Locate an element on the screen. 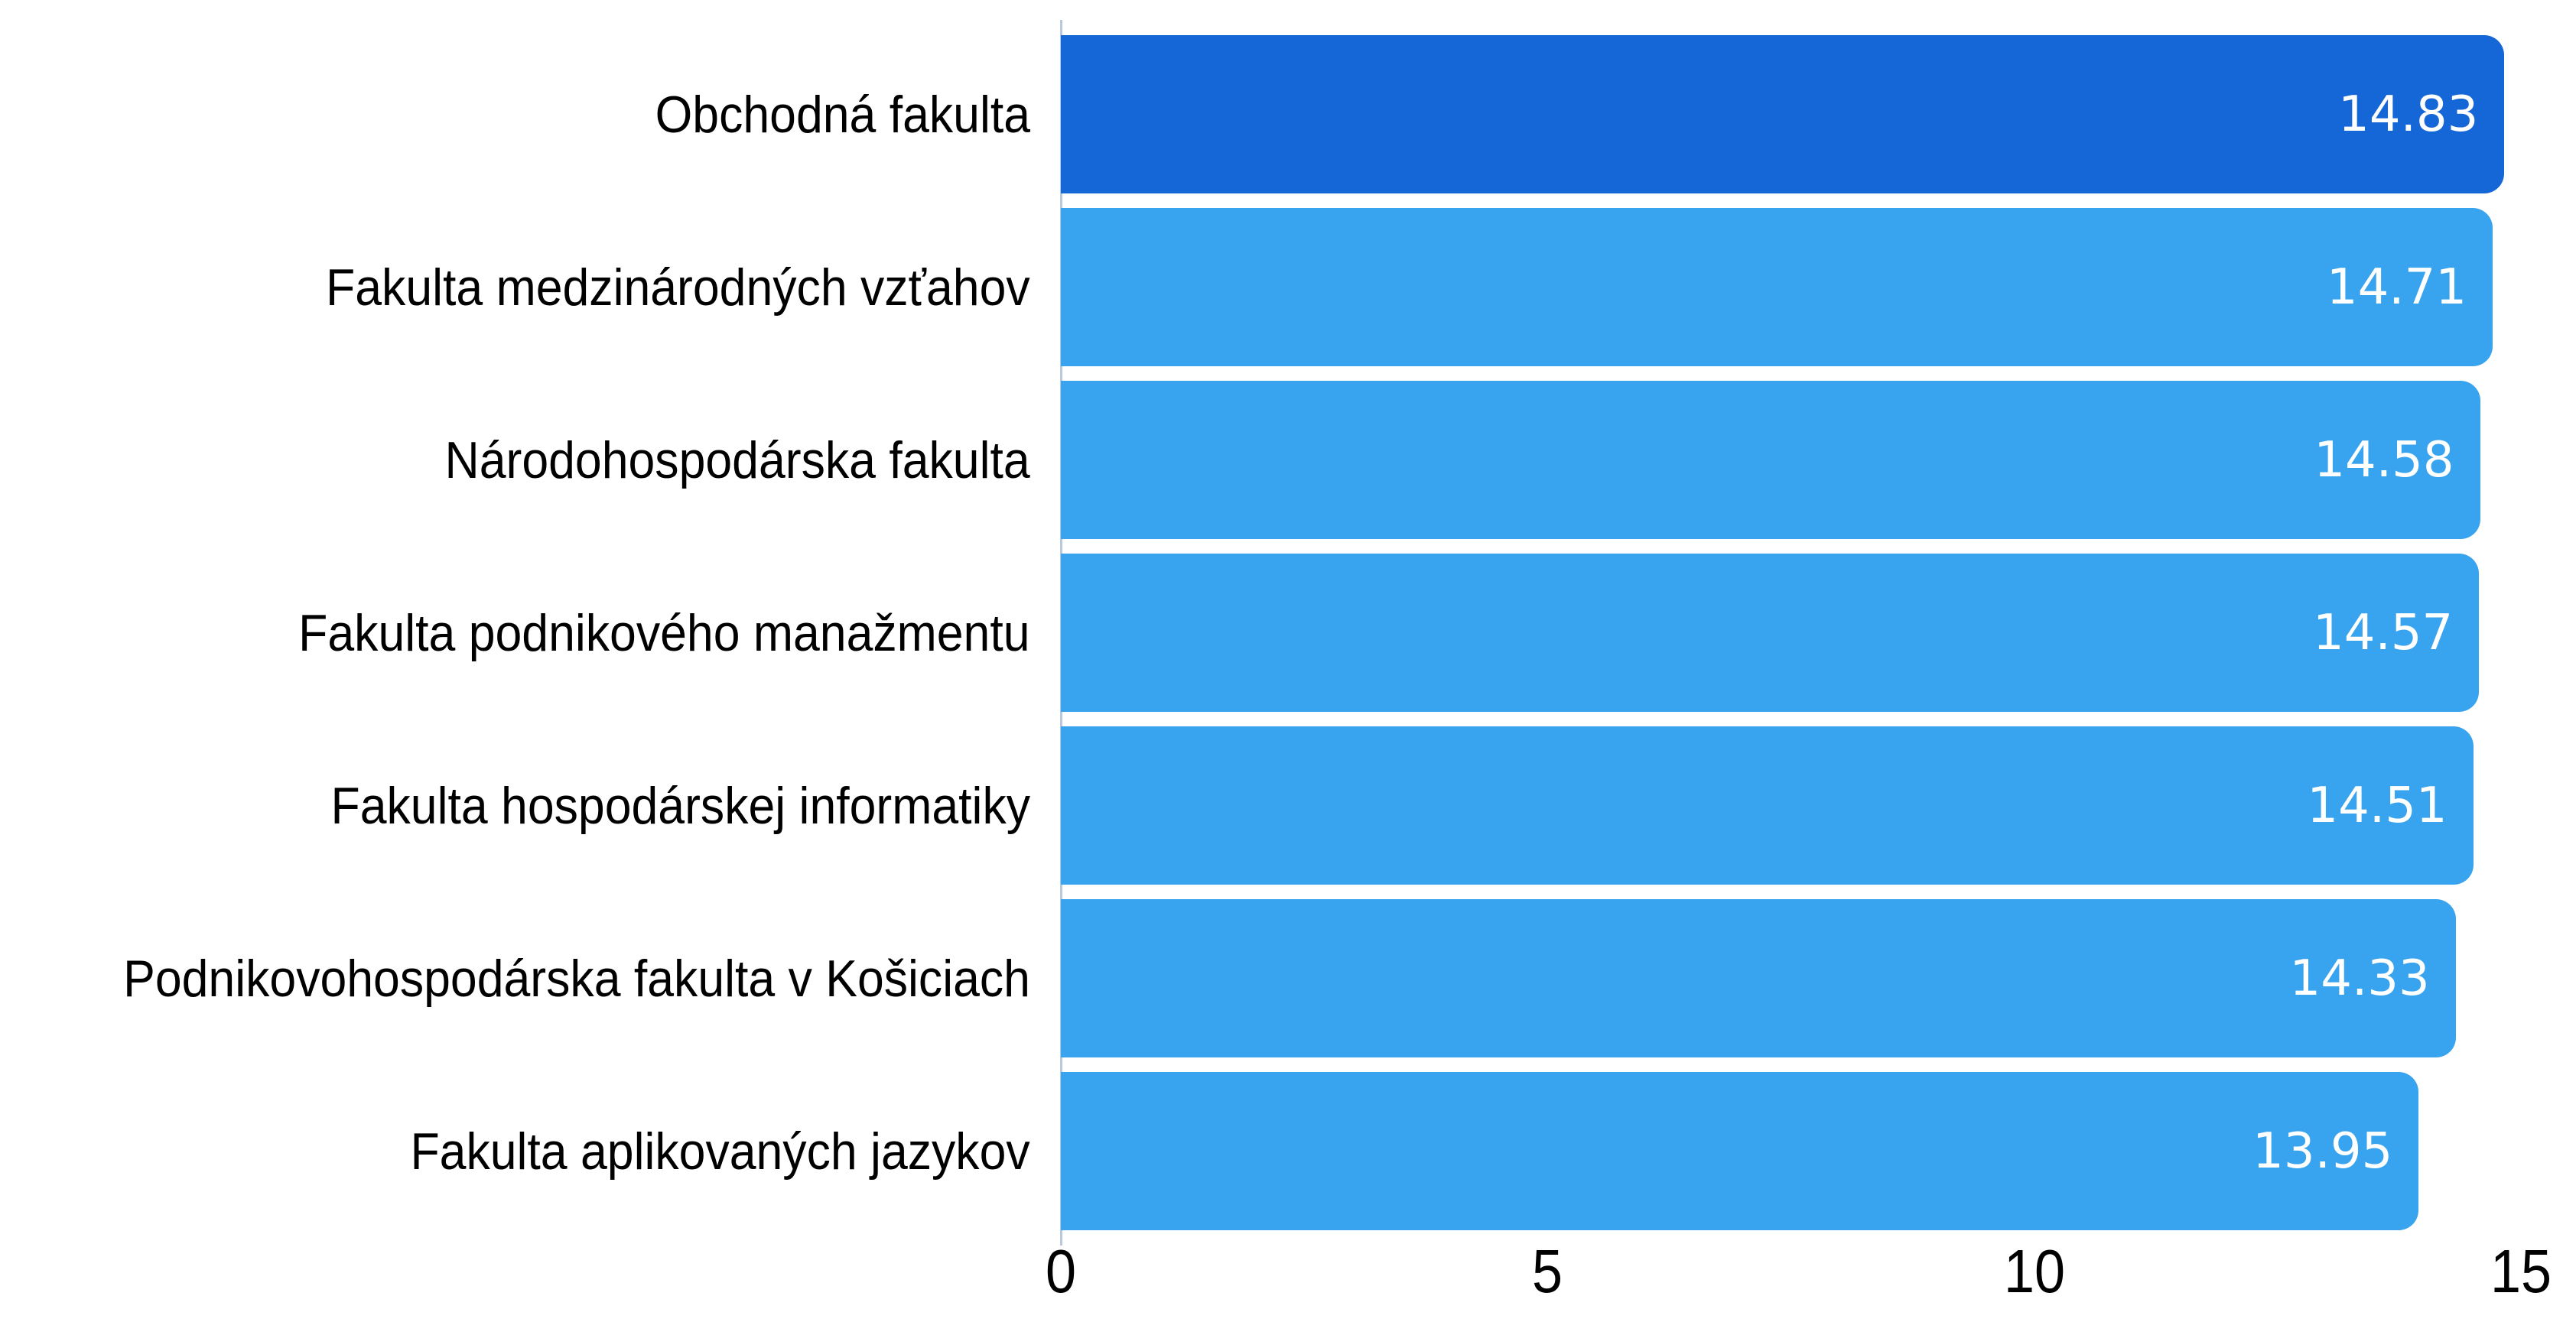 The image size is (2576, 1322). category-label-text: Fakulta medzinárodných vzťahov is located at coordinates (678, 287).